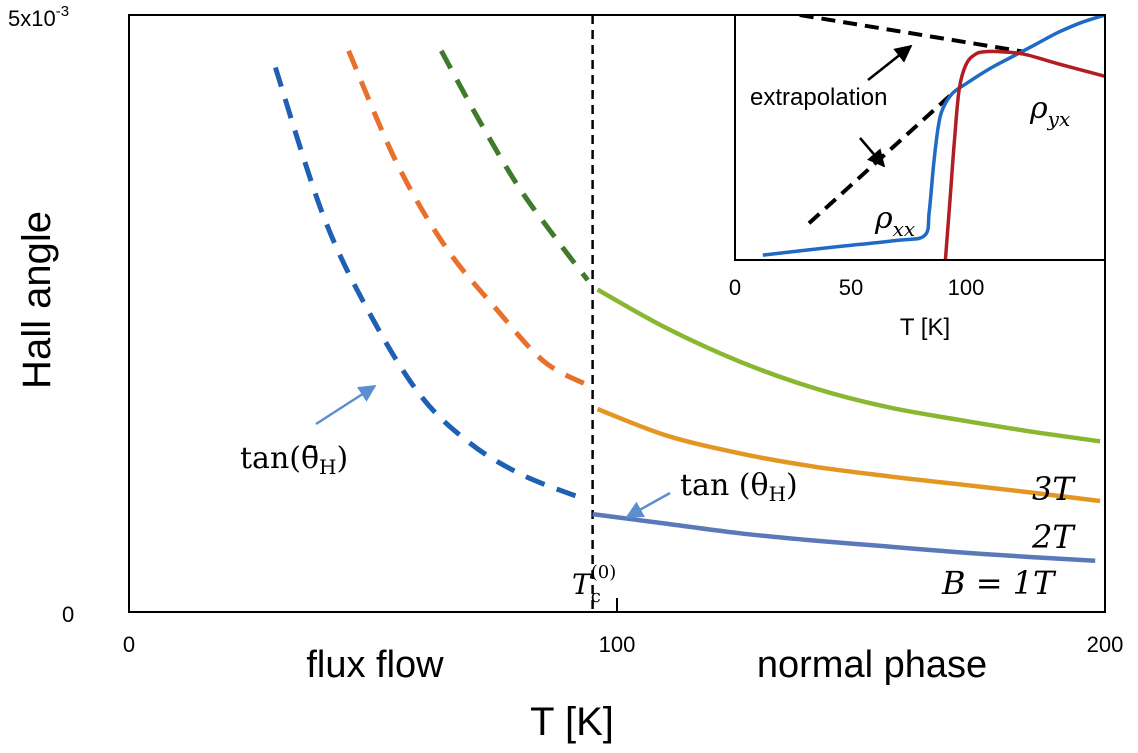 The width and height of the screenshot is (1138, 753). What do you see at coordinates (872, 665) in the screenshot?
I see `region-label-normal-phase: normal phase` at bounding box center [872, 665].